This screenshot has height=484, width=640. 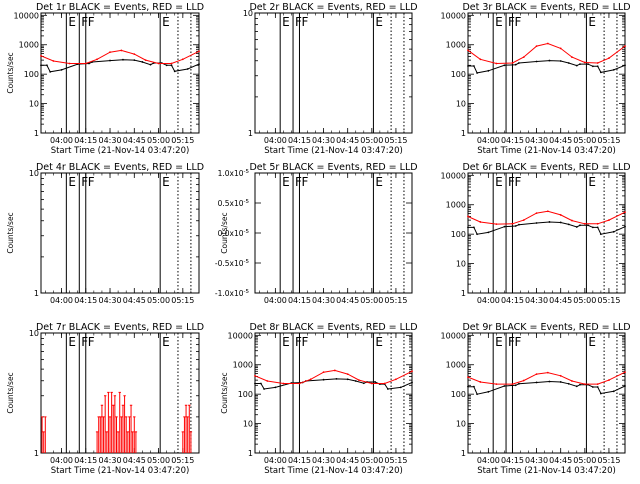 I want to click on panel-title: Det 3r BLACK = Events, RED = LLD, so click(x=546, y=7).